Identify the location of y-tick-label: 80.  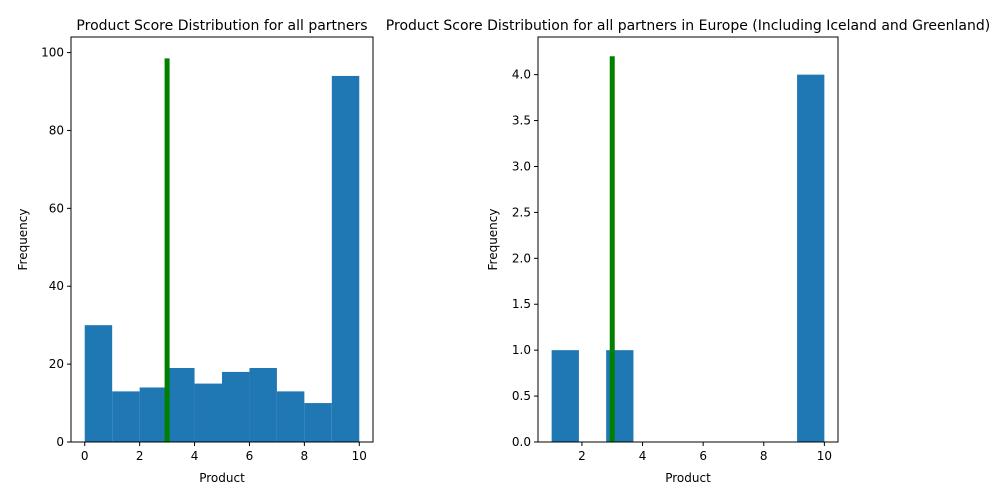
(56, 130).